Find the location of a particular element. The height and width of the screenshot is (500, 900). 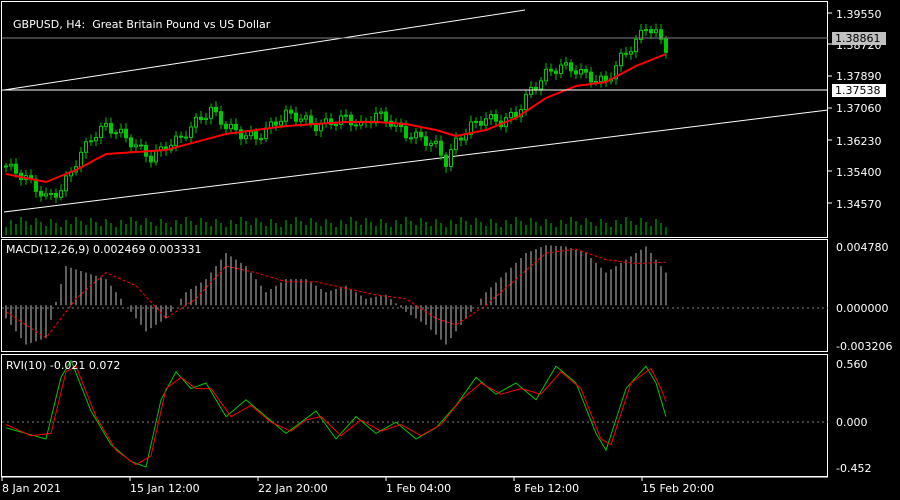

time-label: 8 Jan 2021 is located at coordinates (31, 488).